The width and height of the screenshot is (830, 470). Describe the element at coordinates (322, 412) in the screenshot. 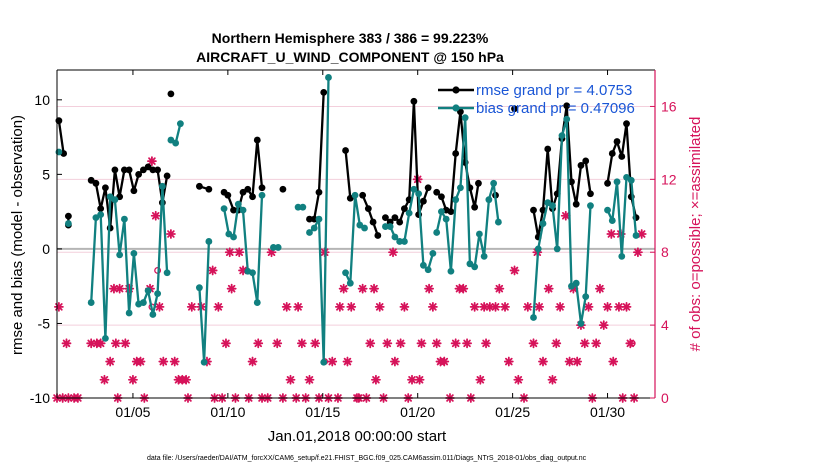

I see `x-tick-label: 01/15` at that location.